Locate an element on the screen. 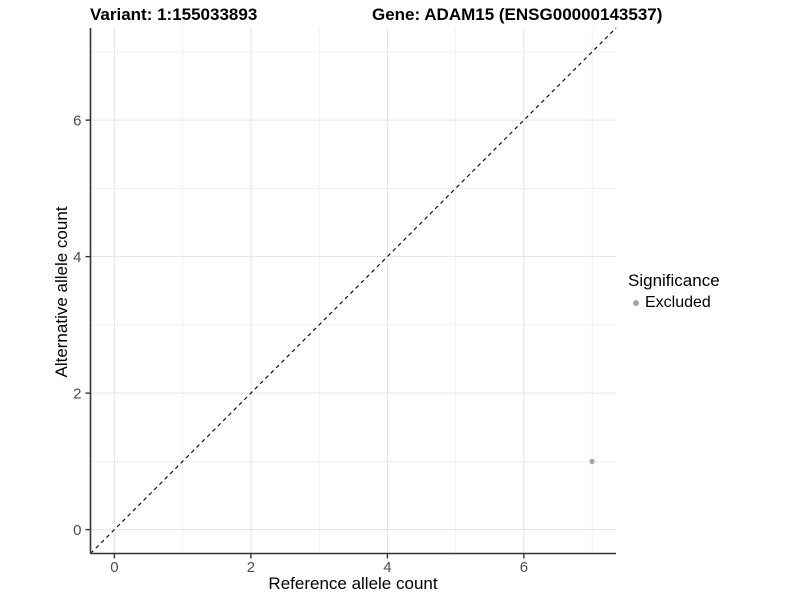 The width and height of the screenshot is (800, 600). y-tick-label: 0 is located at coordinates (77, 530).